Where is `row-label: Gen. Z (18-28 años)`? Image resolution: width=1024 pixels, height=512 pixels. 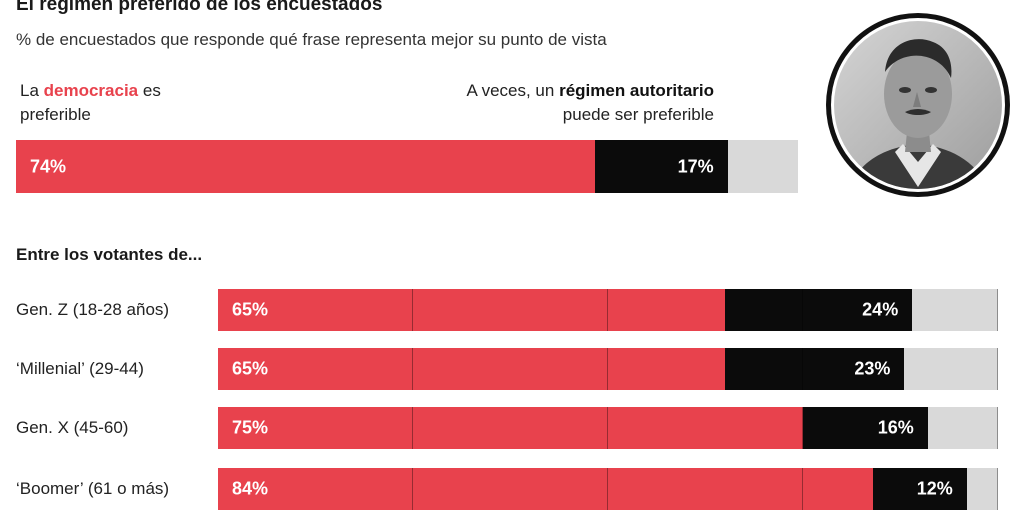 row-label: Gen. Z (18-28 años) is located at coordinates (92, 310).